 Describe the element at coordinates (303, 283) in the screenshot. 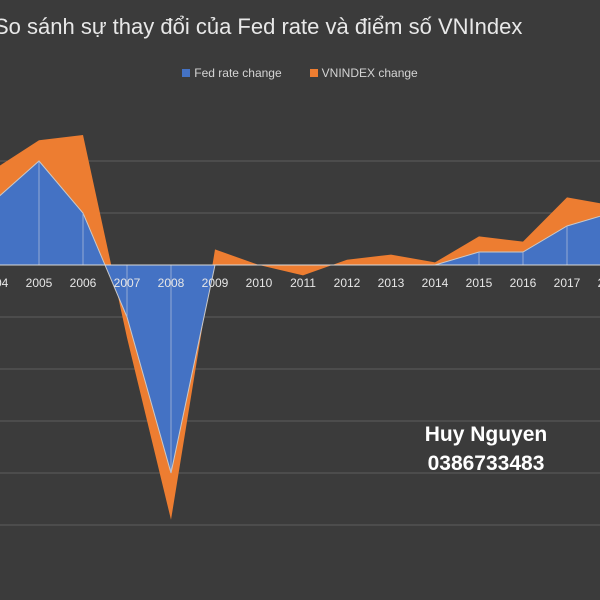

I see `x-tick-label: 2011` at that location.